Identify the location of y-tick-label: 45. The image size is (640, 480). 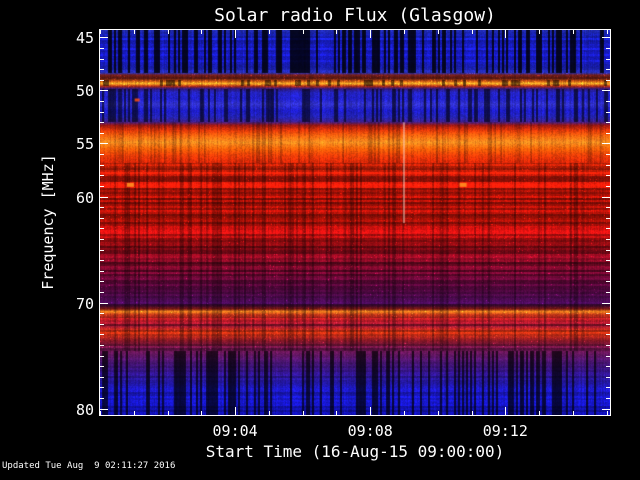
(84, 38).